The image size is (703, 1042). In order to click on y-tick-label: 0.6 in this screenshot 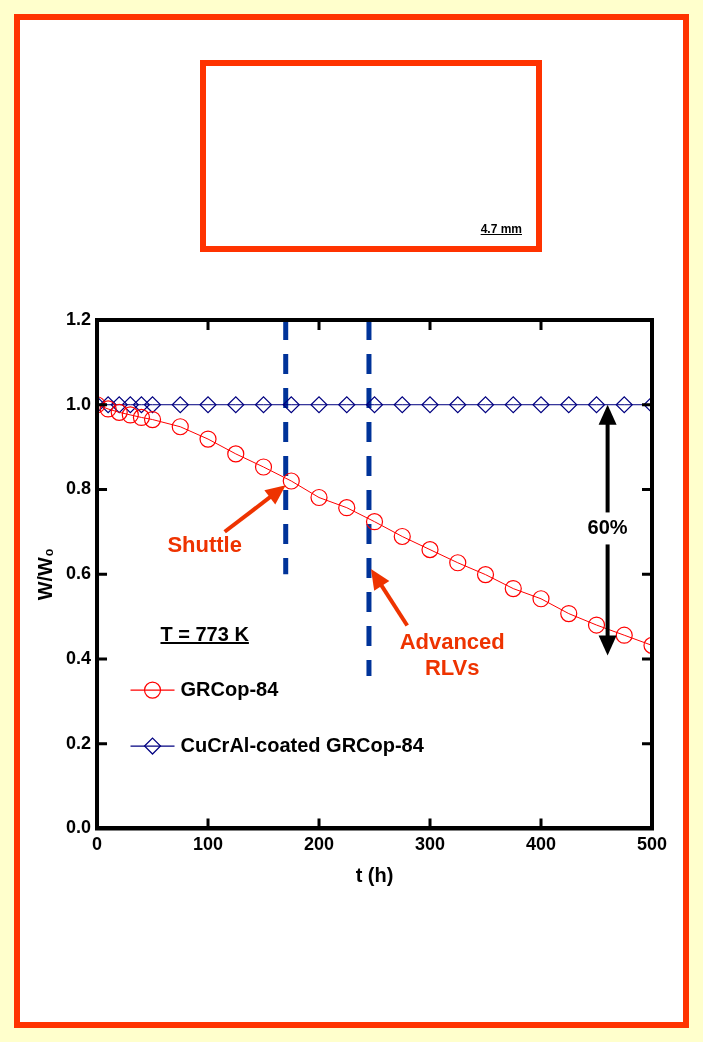, I will do `click(78, 573)`.